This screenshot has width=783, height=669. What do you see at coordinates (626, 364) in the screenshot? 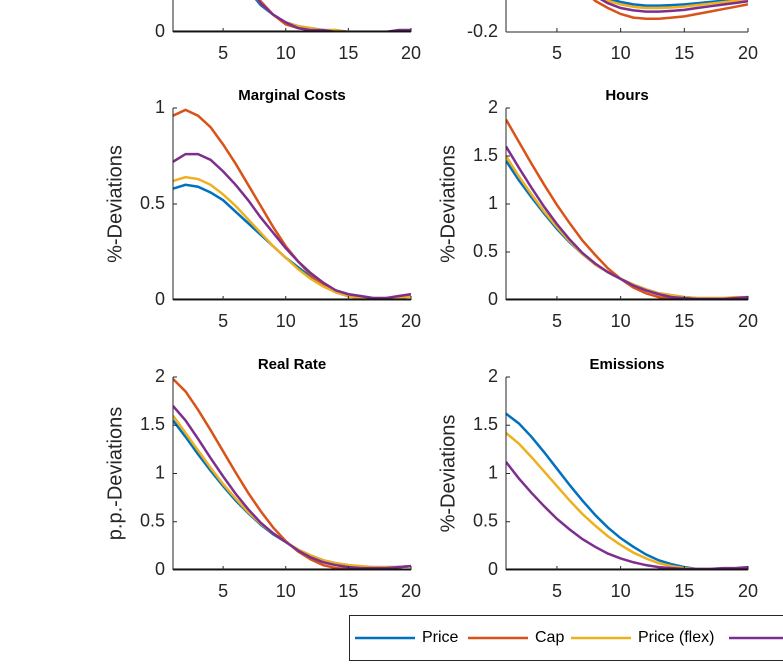
I see `panel-title: Emissions` at bounding box center [626, 364].